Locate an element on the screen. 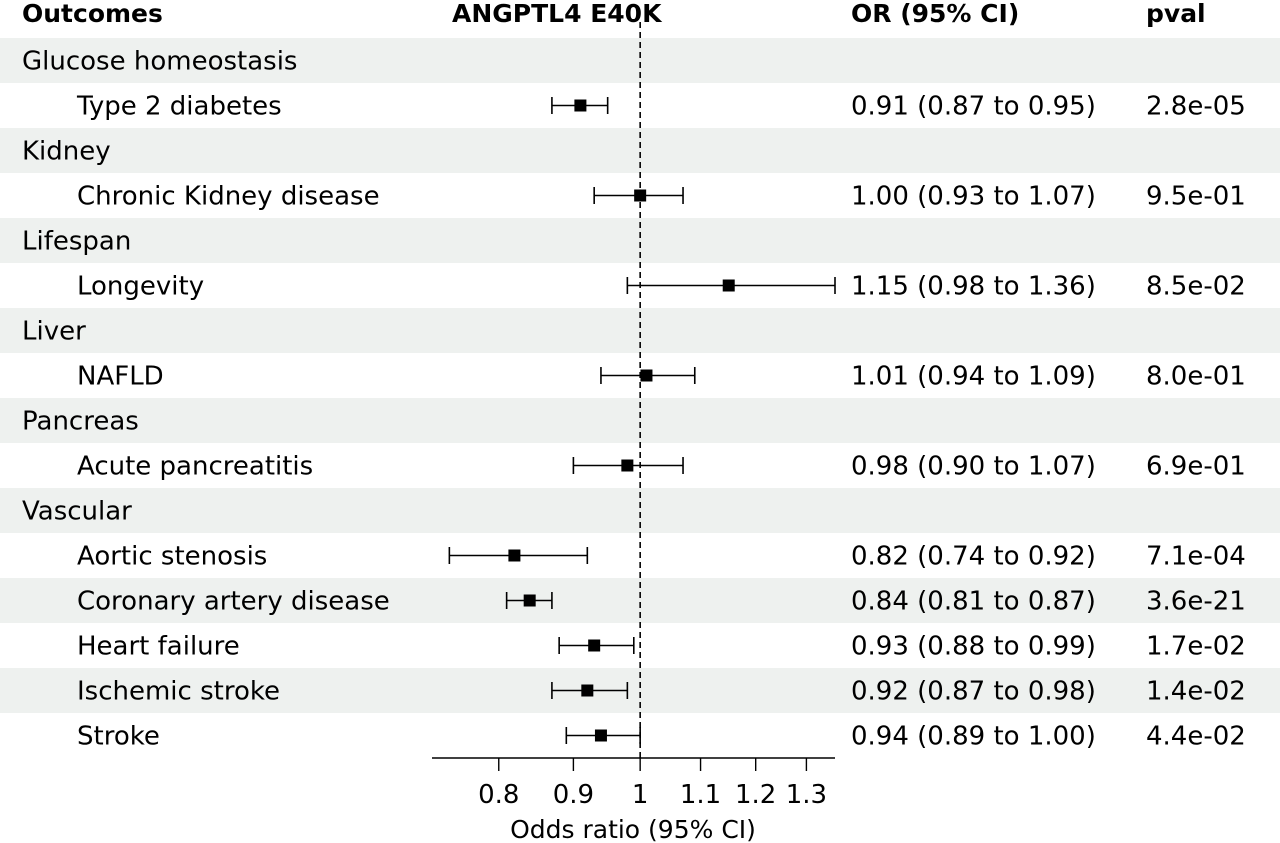  or-ci-value: 0.91 (0.87 to 0.95) is located at coordinates (973, 107).